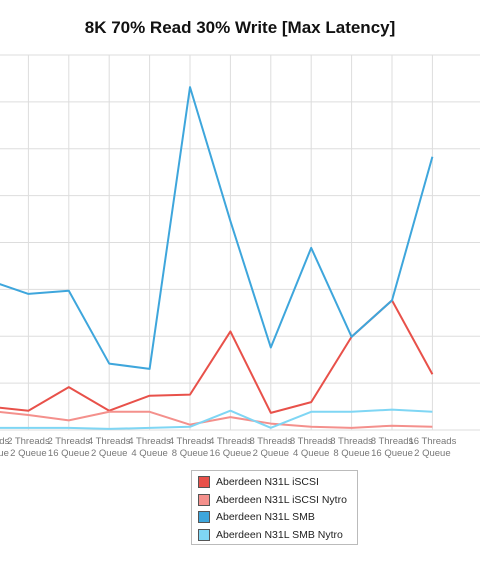 The height and width of the screenshot is (571, 480). Describe the element at coordinates (279, 534) in the screenshot. I see `legend-label: Aberdeen N31L SMB Nytro` at that location.